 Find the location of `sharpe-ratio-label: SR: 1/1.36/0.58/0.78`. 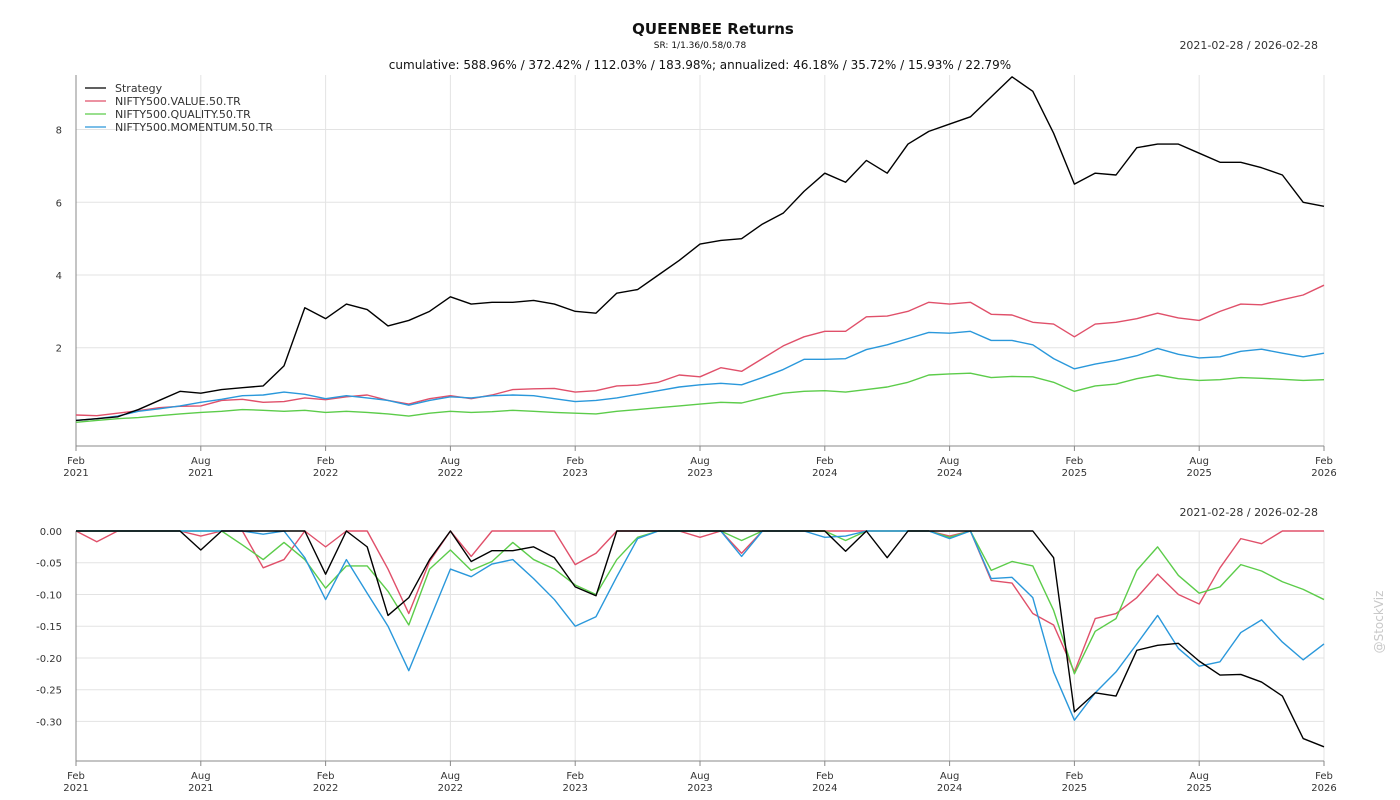

sharpe-ratio-label: SR: 1/1.36/0.58/0.78 is located at coordinates (700, 46).